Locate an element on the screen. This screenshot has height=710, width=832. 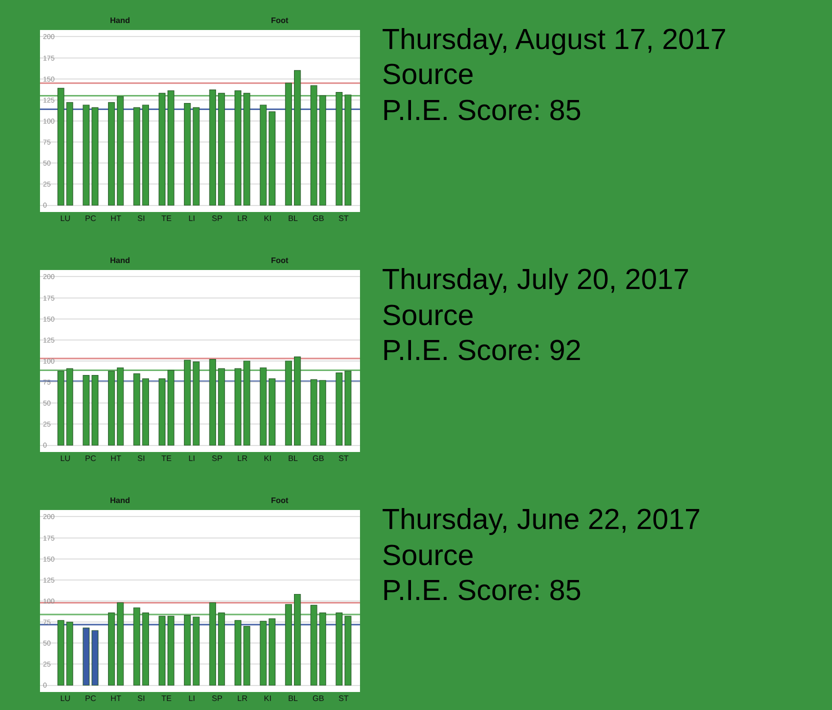
text: P.I.E. Score: 92 is located at coordinates (482, 351).